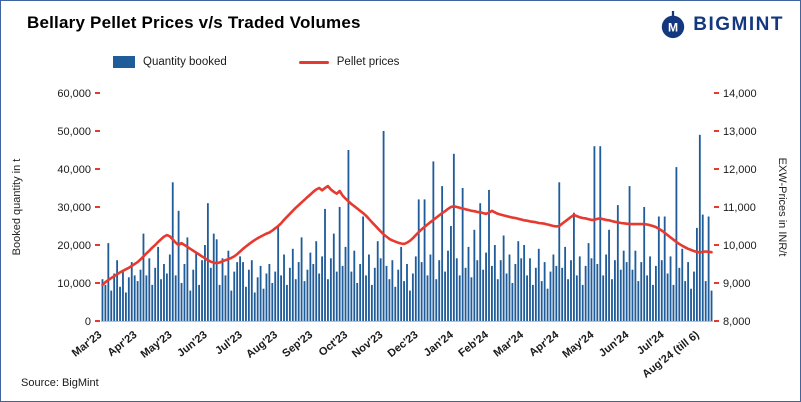  I want to click on right-axis-ticks: 8,000 9,000 10,000 11,000 12,000 13,000 14,000, so click(735, 208).